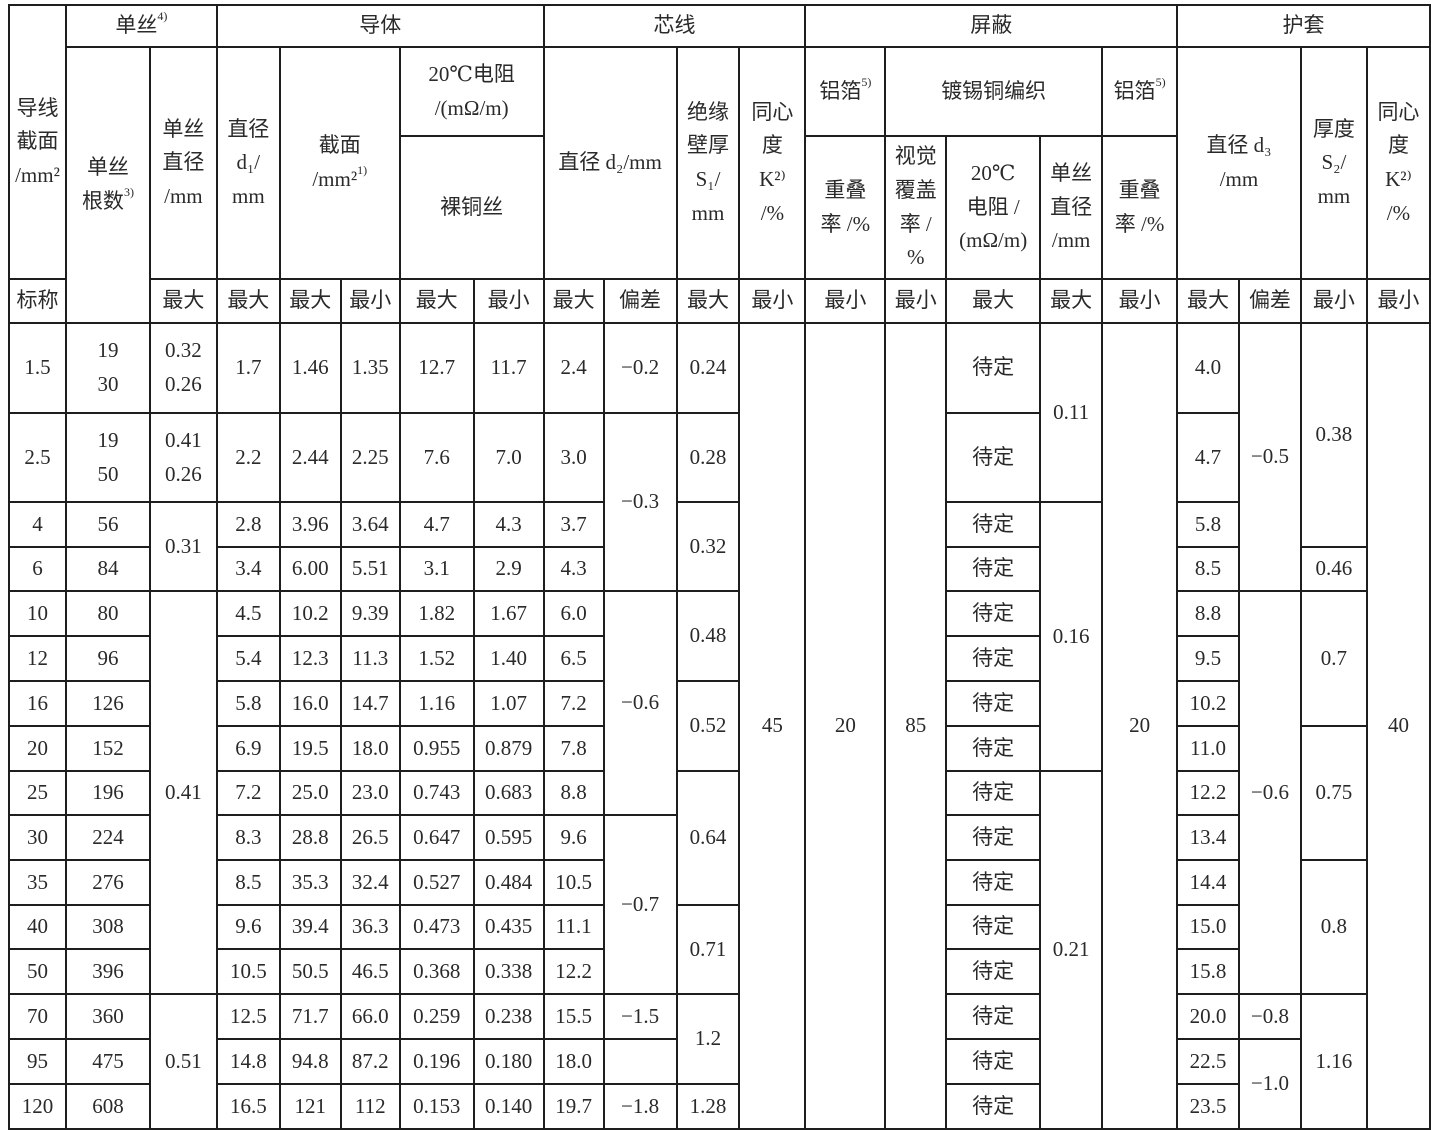 The height and width of the screenshot is (1130, 1431). I want to click on cell-text: 11.7, so click(508, 367).